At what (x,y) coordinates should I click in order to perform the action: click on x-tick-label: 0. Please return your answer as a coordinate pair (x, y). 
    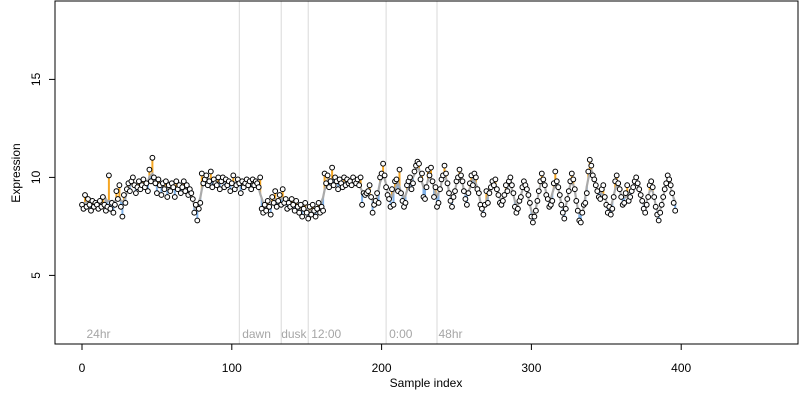
    Looking at the image, I should click on (82, 368).